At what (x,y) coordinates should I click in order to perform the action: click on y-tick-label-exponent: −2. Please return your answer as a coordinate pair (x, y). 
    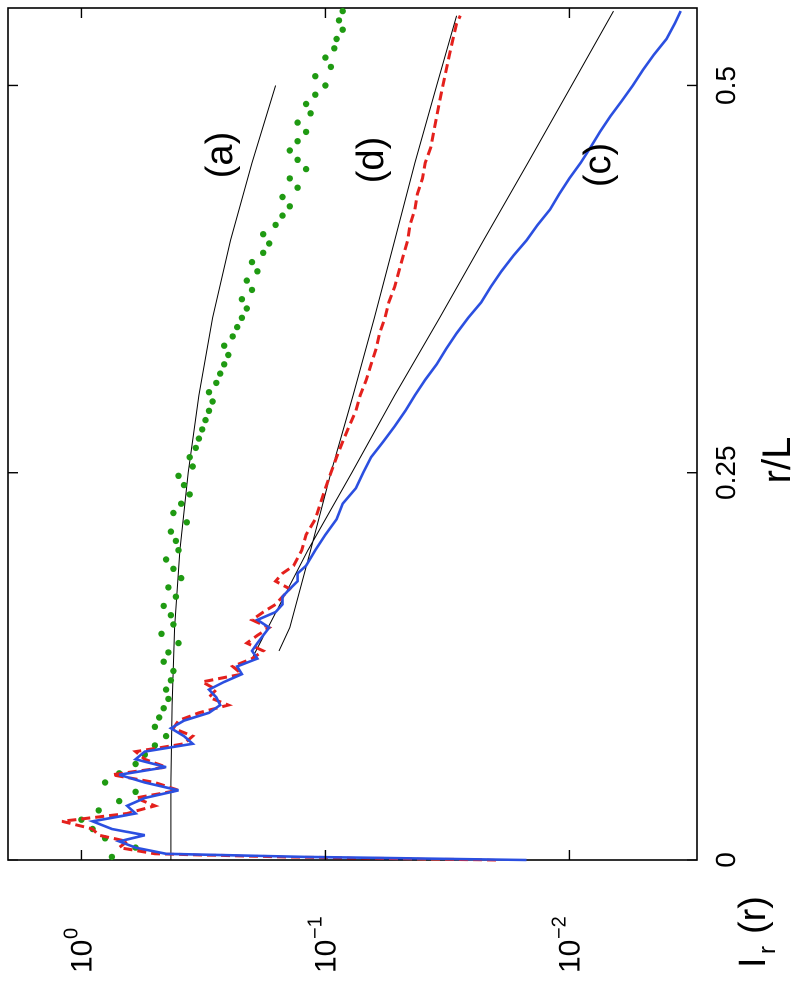
    Looking at the image, I should click on (559, 927).